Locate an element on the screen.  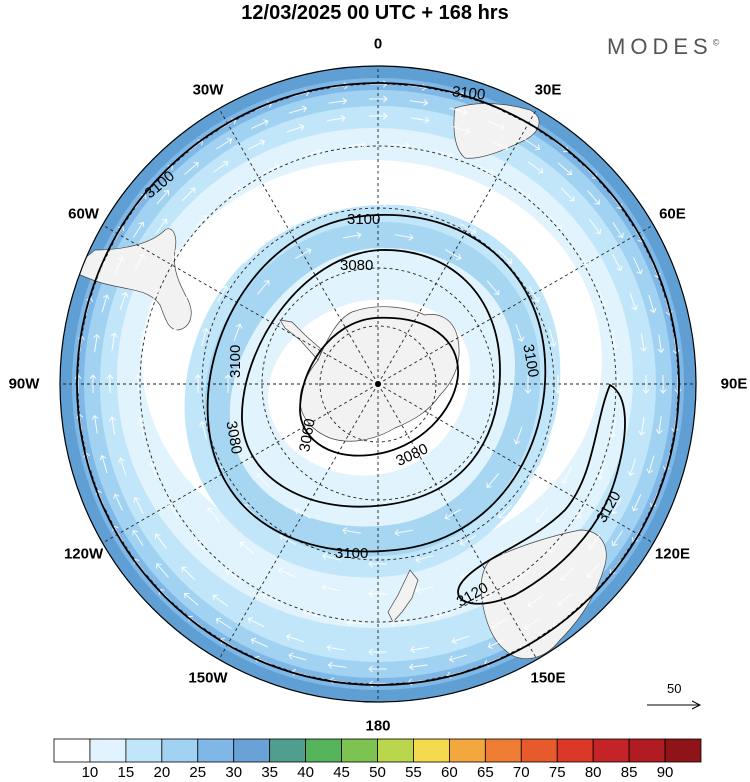
longitude-label: 0 is located at coordinates (378, 44).